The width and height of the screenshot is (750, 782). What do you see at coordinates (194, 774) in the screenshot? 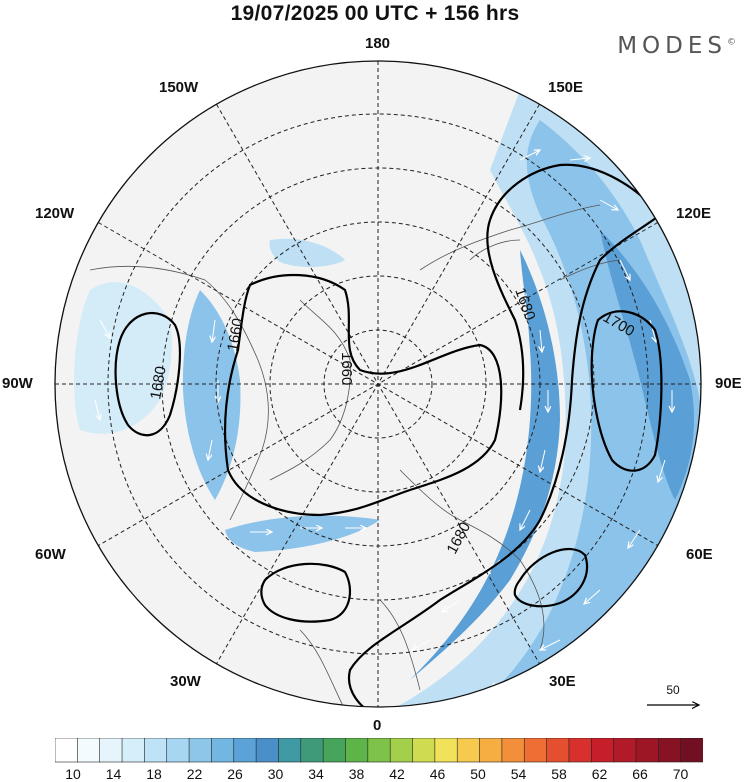
I see `colorbar-tick-label: 22` at bounding box center [194, 774].